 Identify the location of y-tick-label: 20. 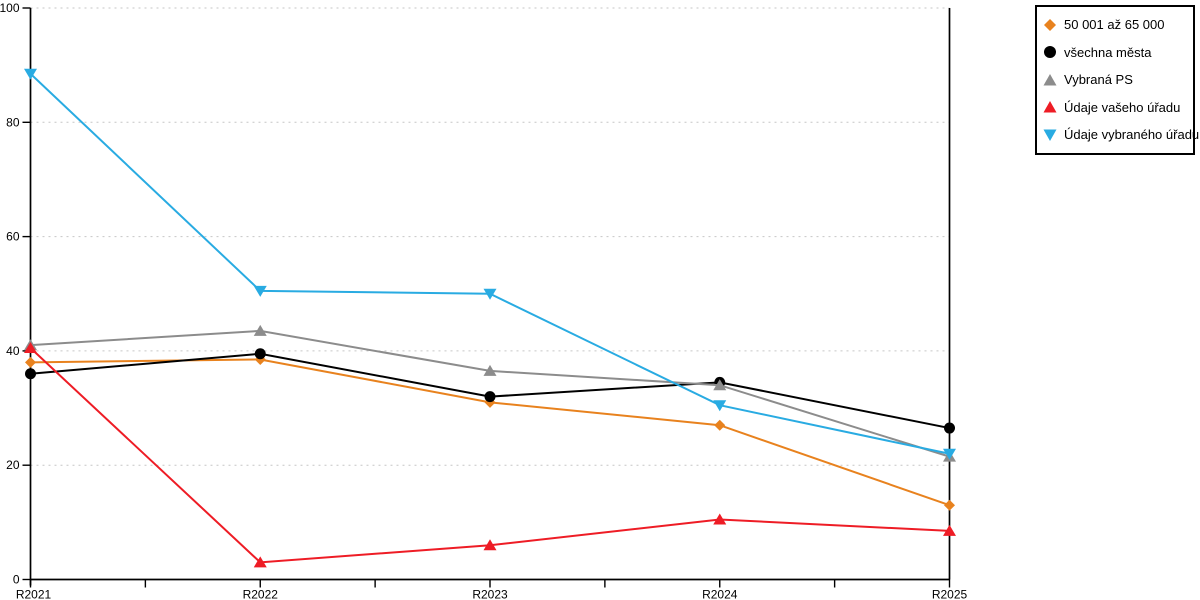
(13, 465).